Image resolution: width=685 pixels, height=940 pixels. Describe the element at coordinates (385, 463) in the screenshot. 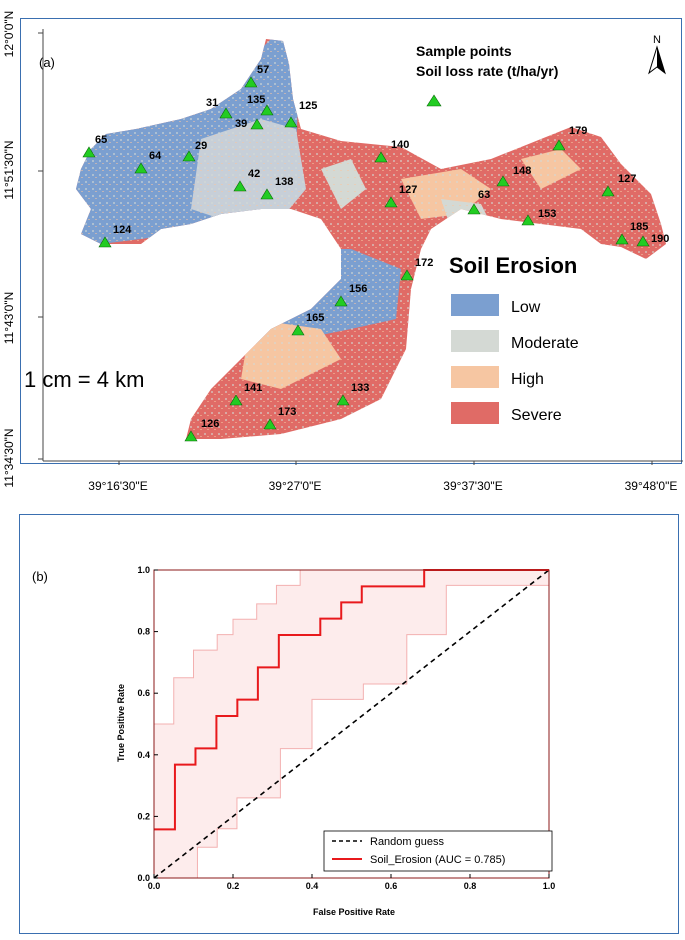

I see `map-x-ticks` at that location.